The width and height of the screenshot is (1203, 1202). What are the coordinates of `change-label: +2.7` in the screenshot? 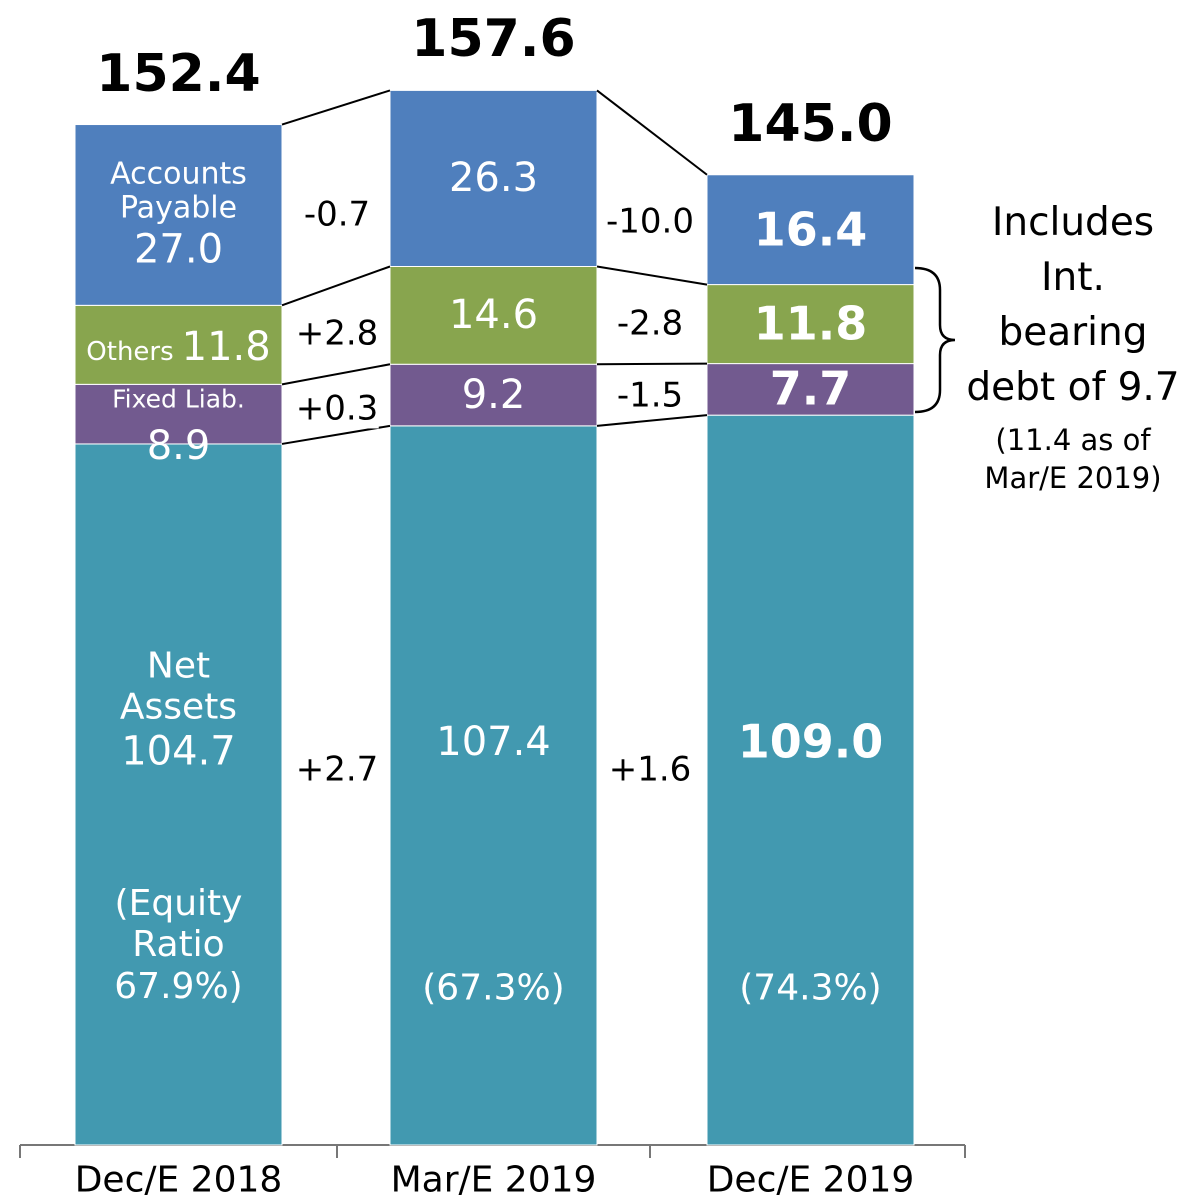 It's located at (337, 769).